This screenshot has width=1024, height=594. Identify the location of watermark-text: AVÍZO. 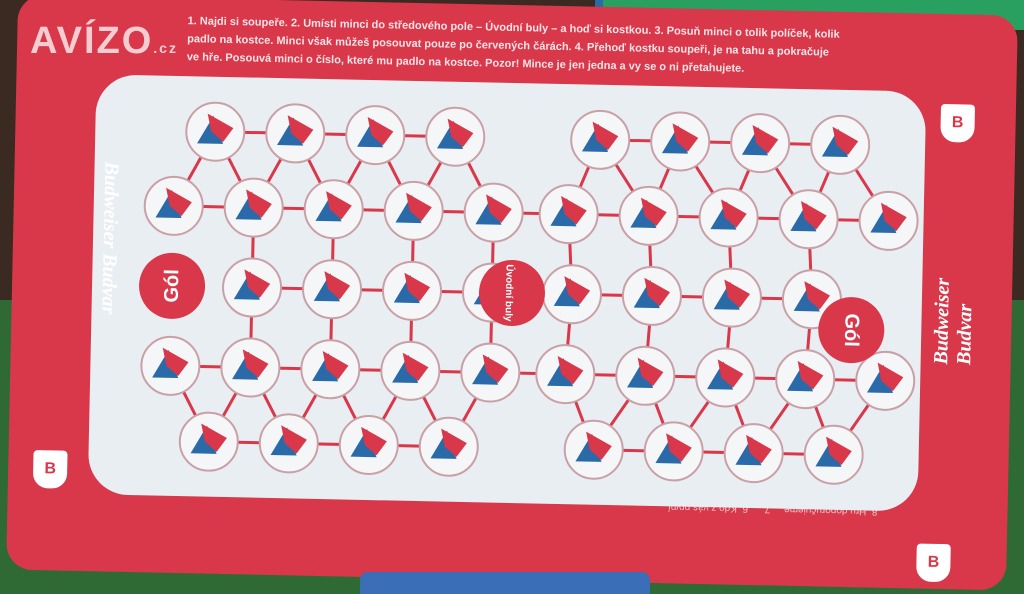
(92, 41).